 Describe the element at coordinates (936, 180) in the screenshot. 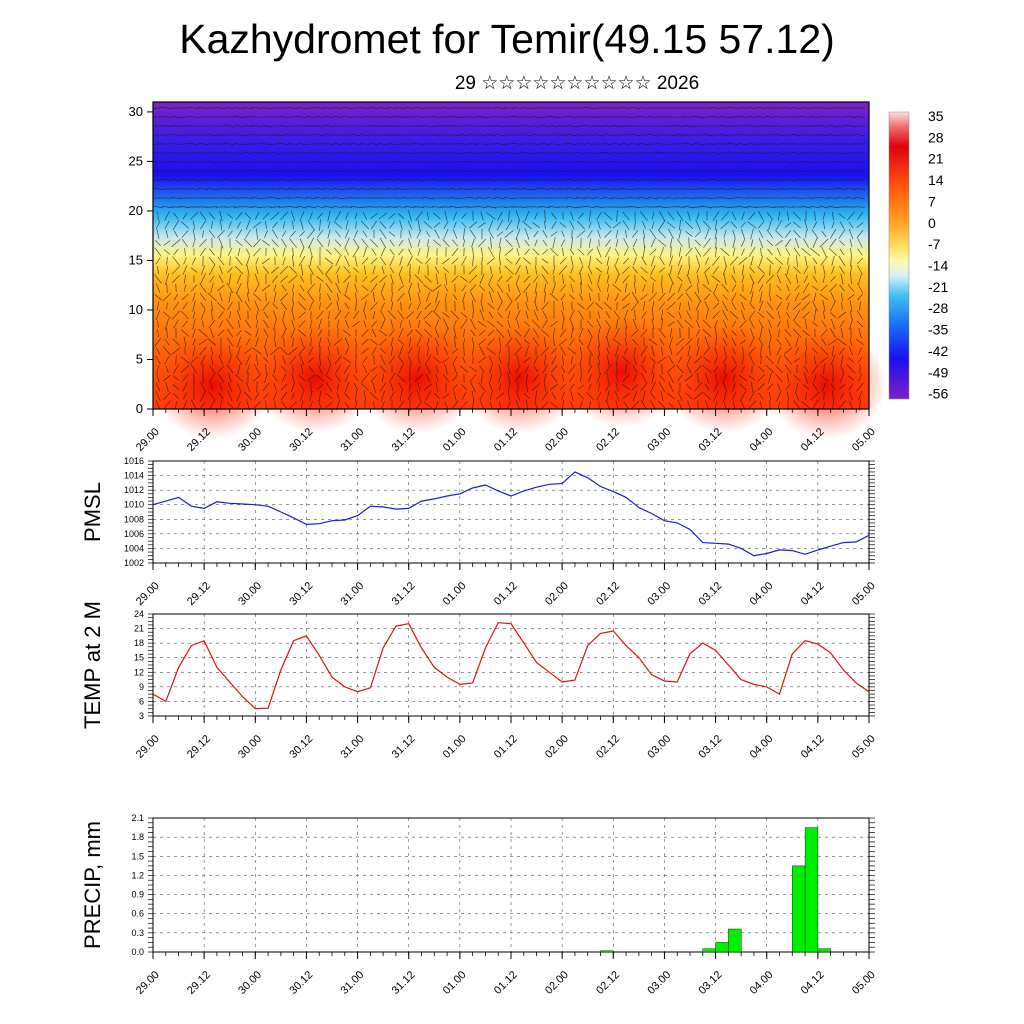

I see `colorbar-label: 14` at that location.